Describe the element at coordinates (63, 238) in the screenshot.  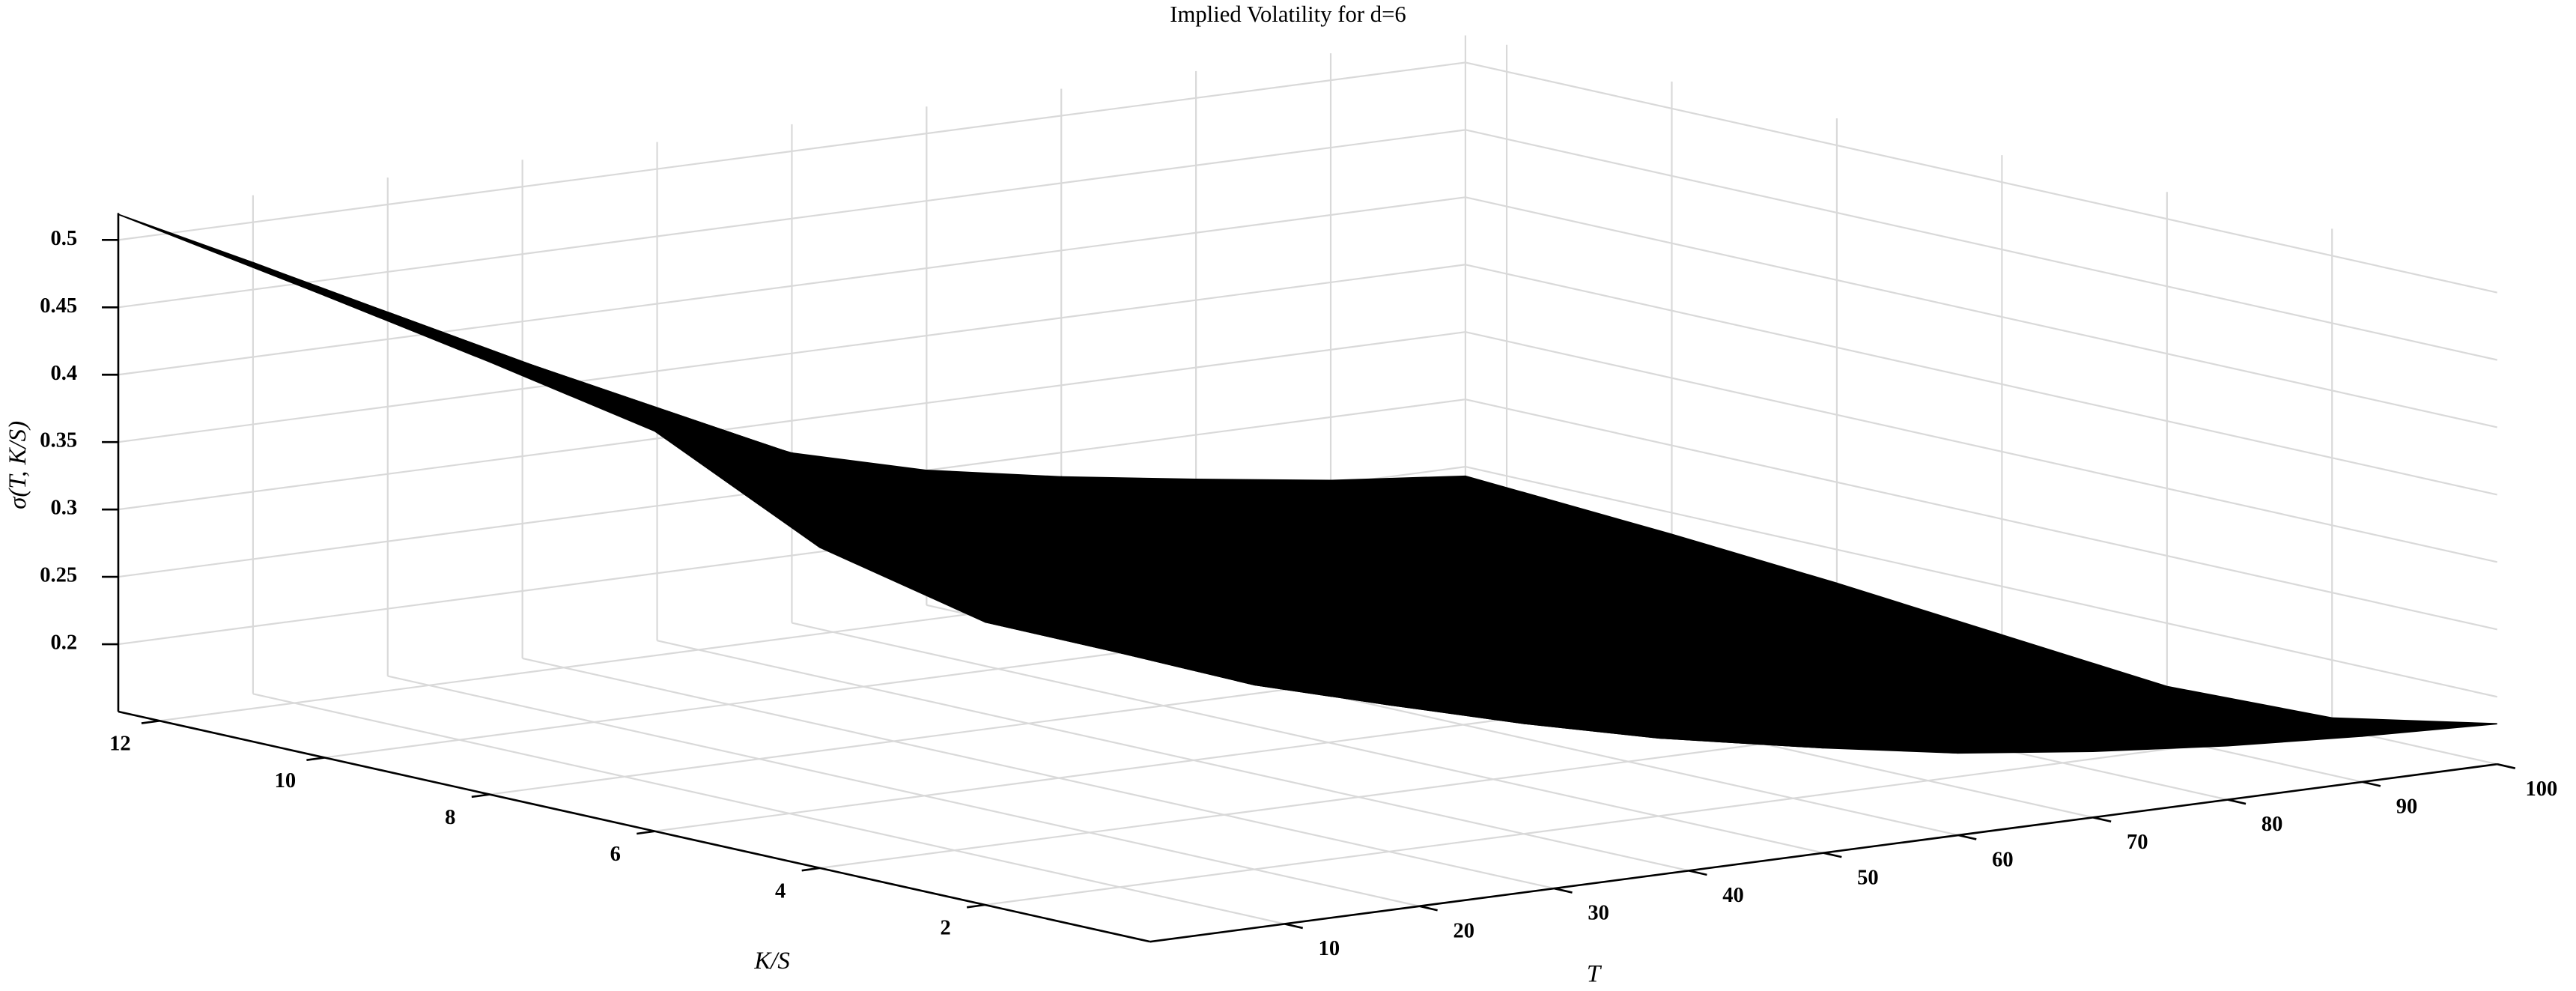
I see `z-tick-label: 0.5` at that location.